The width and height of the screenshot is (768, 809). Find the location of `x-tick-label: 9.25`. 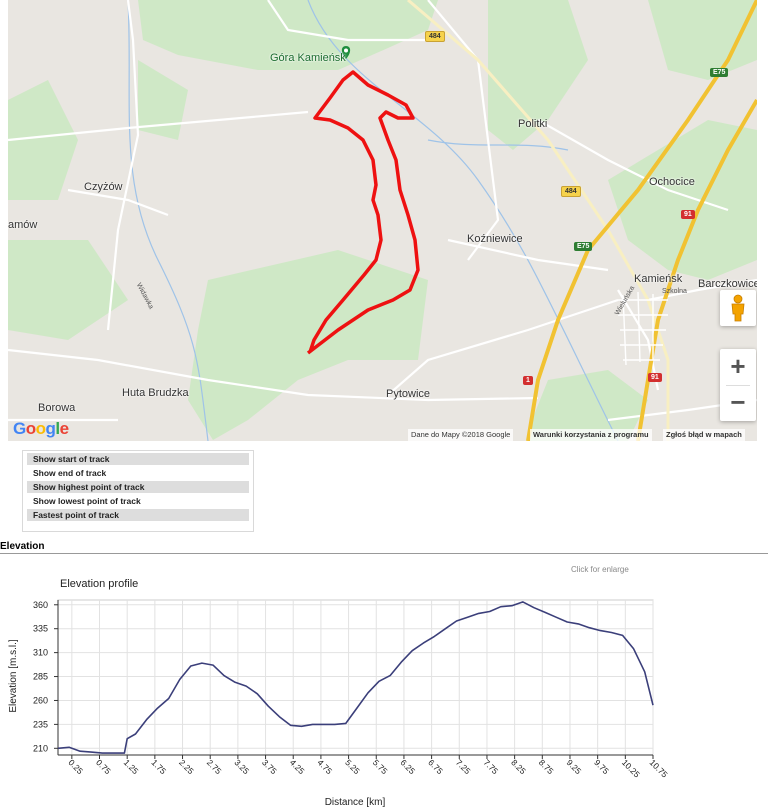

x-tick-label: 9.25 is located at coordinates (574, 766).